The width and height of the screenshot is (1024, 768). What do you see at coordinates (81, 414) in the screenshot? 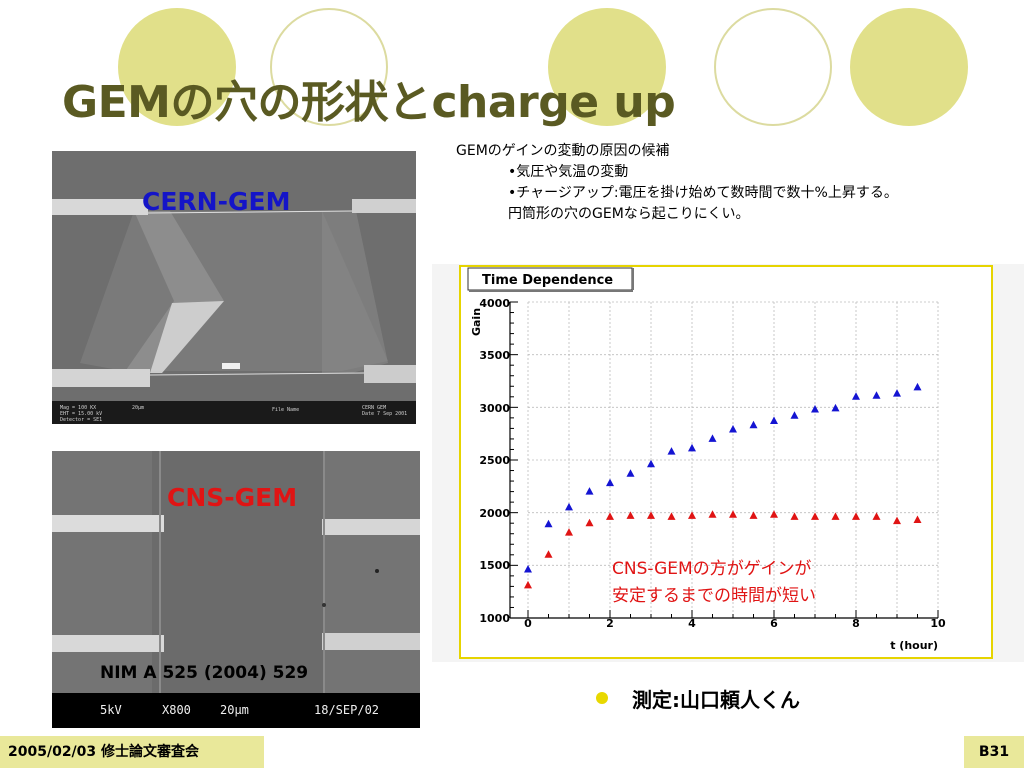
I see `svg-text: EHT = 15.00 kV` at bounding box center [81, 414].